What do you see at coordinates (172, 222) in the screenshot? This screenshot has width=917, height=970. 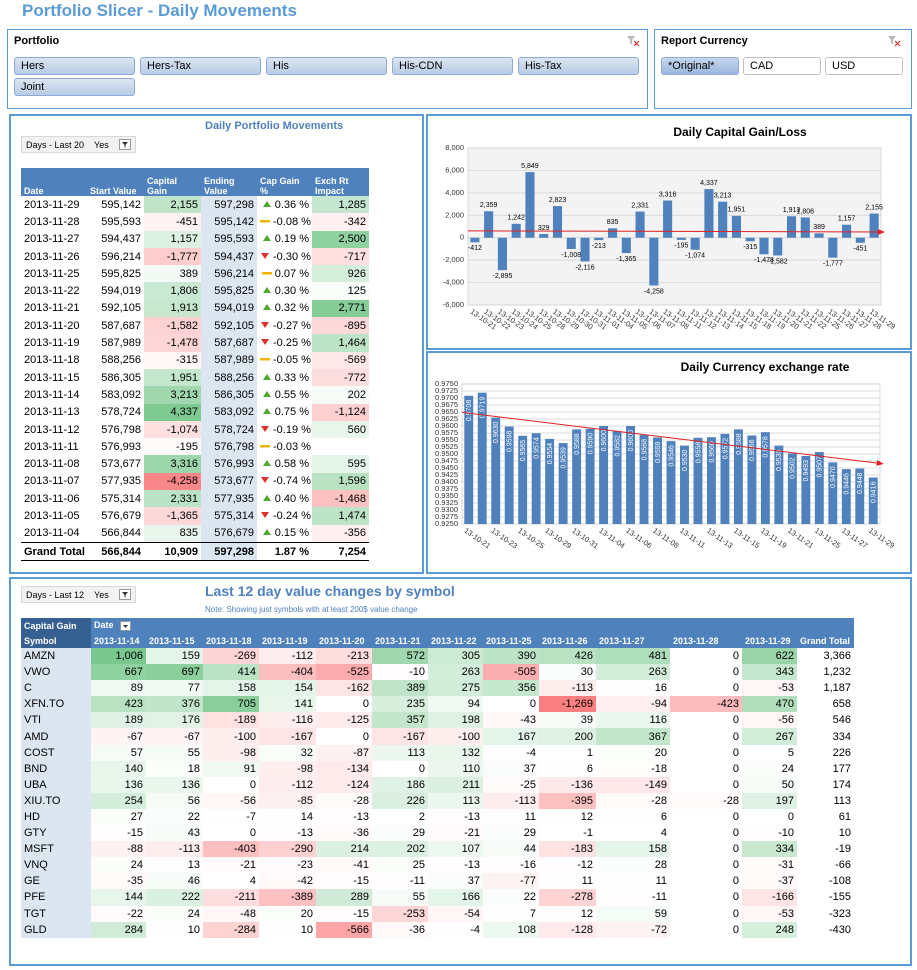 I see `table-cell: -451` at bounding box center [172, 222].